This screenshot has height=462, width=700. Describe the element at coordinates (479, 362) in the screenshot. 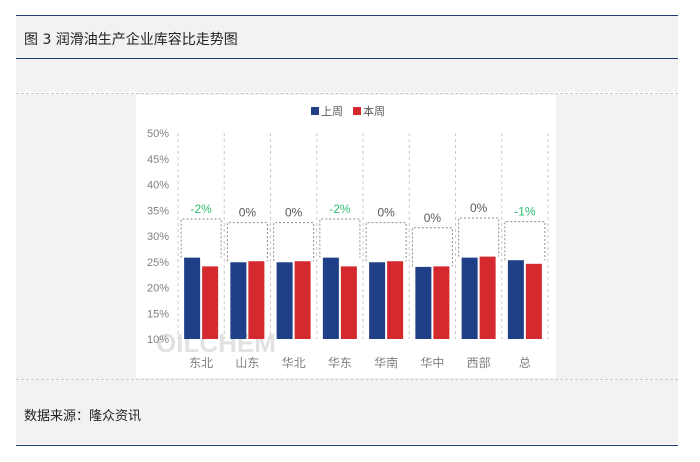

I see `x-tick-label: 西部` at that location.